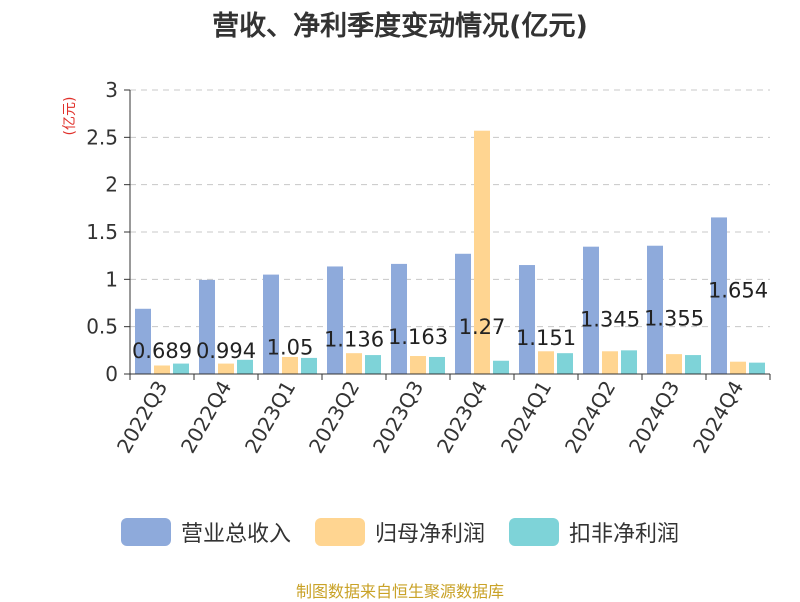 Image resolution: width=800 pixels, height=602 pixels. What do you see at coordinates (111, 90) in the screenshot?
I see `y-tick-label: 3` at bounding box center [111, 90].